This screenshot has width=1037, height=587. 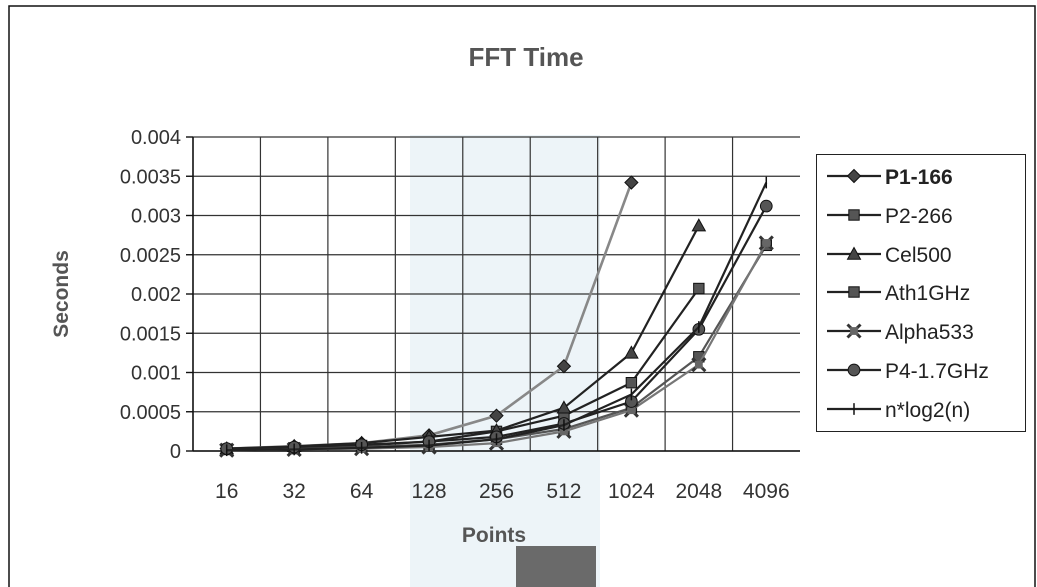 What do you see at coordinates (766, 491) in the screenshot?
I see `x-tick-label: 4096` at bounding box center [766, 491].